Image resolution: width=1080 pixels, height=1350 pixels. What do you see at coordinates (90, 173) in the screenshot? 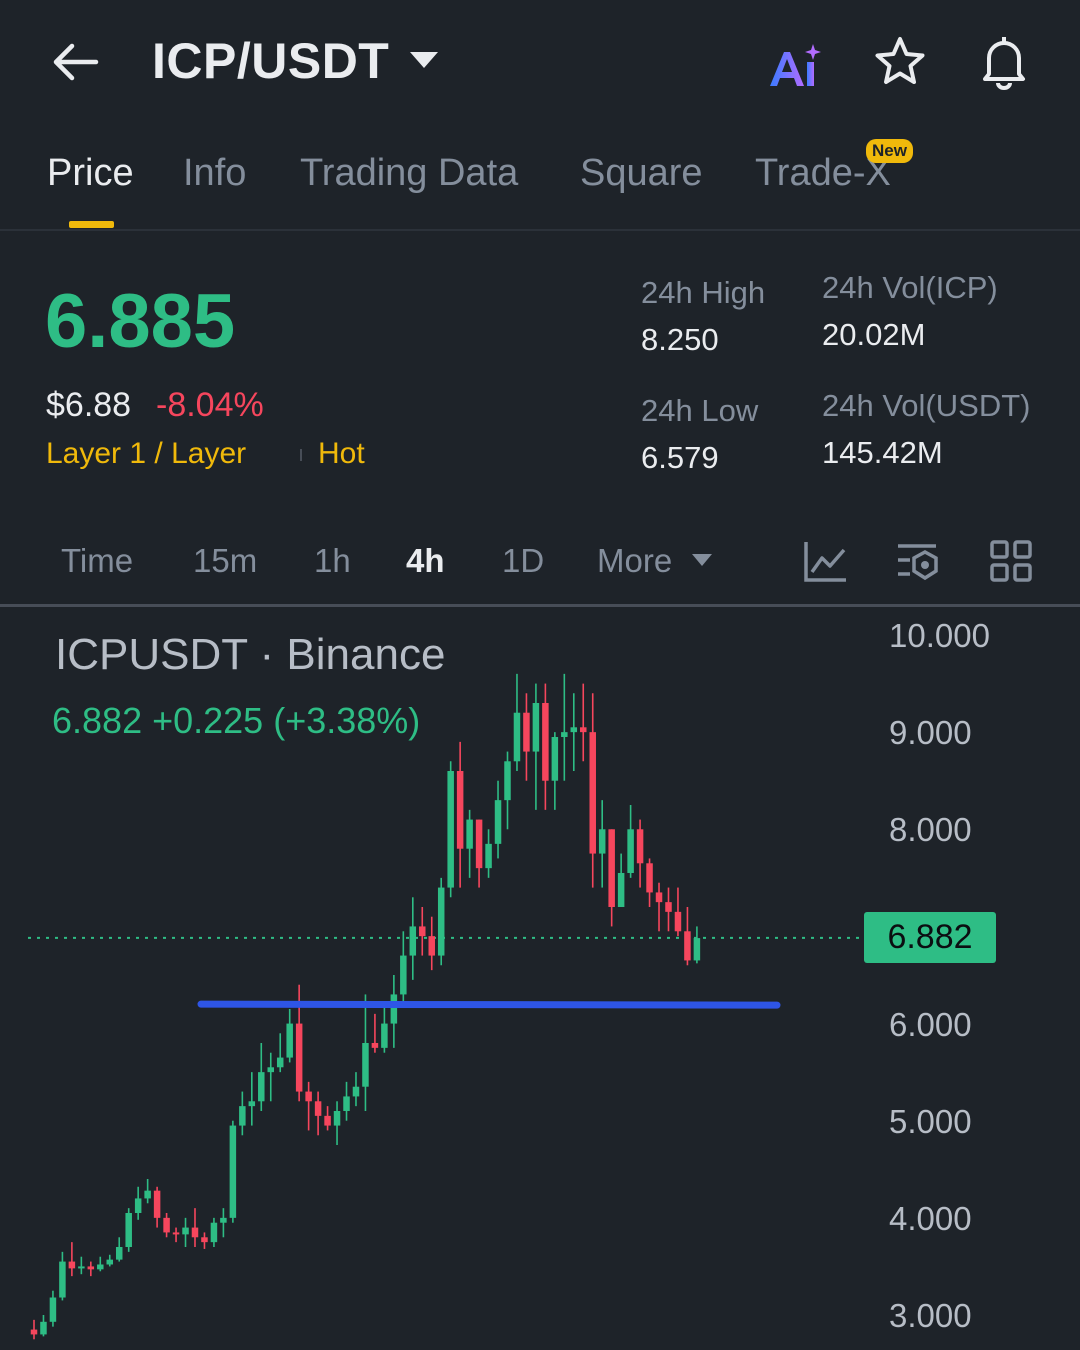
I see `tab-price: Price` at bounding box center [90, 173].